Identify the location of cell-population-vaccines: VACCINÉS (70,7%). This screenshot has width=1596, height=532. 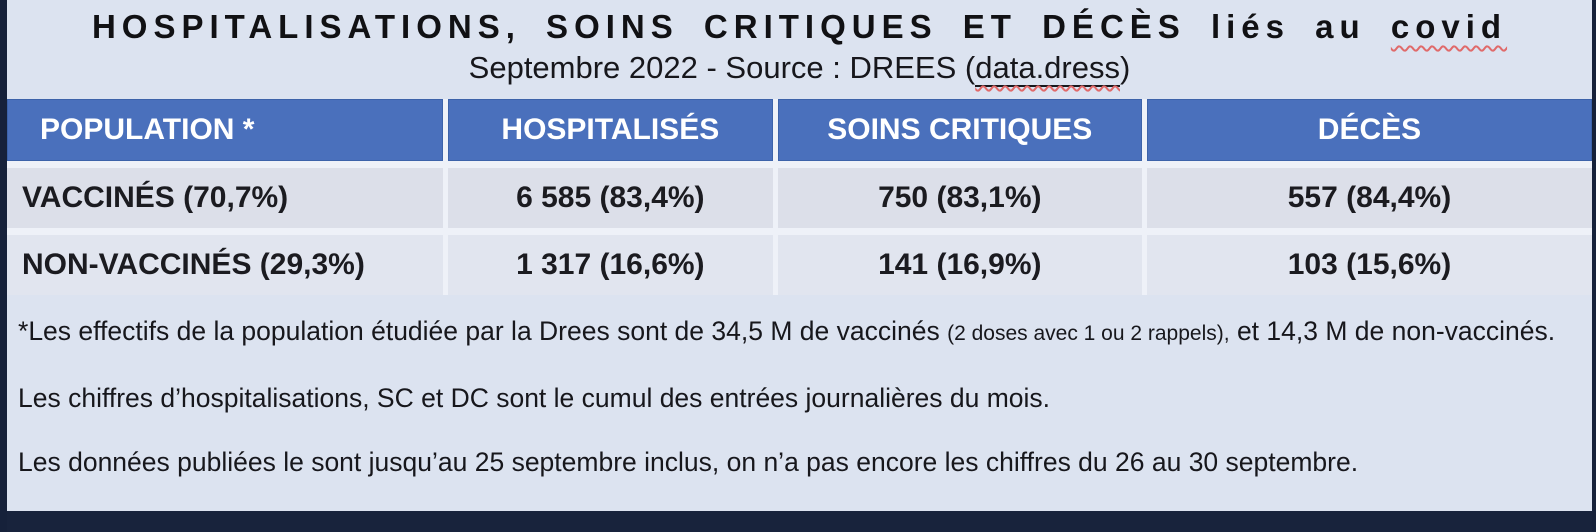
(225, 198).